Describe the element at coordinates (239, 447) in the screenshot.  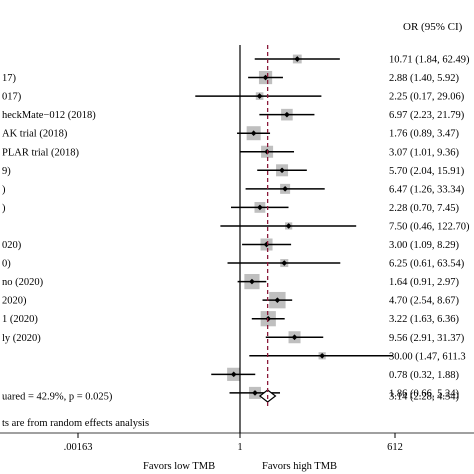
I see `x-tick-label: 1` at that location.